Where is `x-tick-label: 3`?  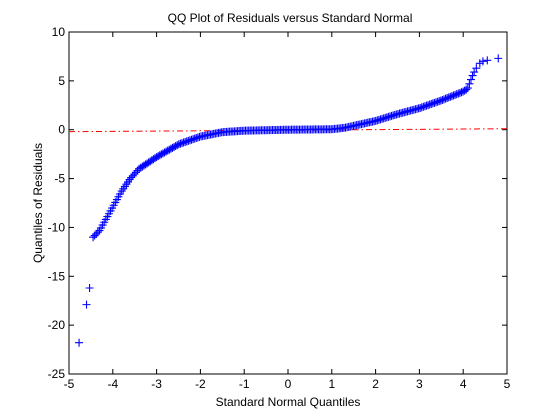 x-tick-label: 3 is located at coordinates (419, 384).